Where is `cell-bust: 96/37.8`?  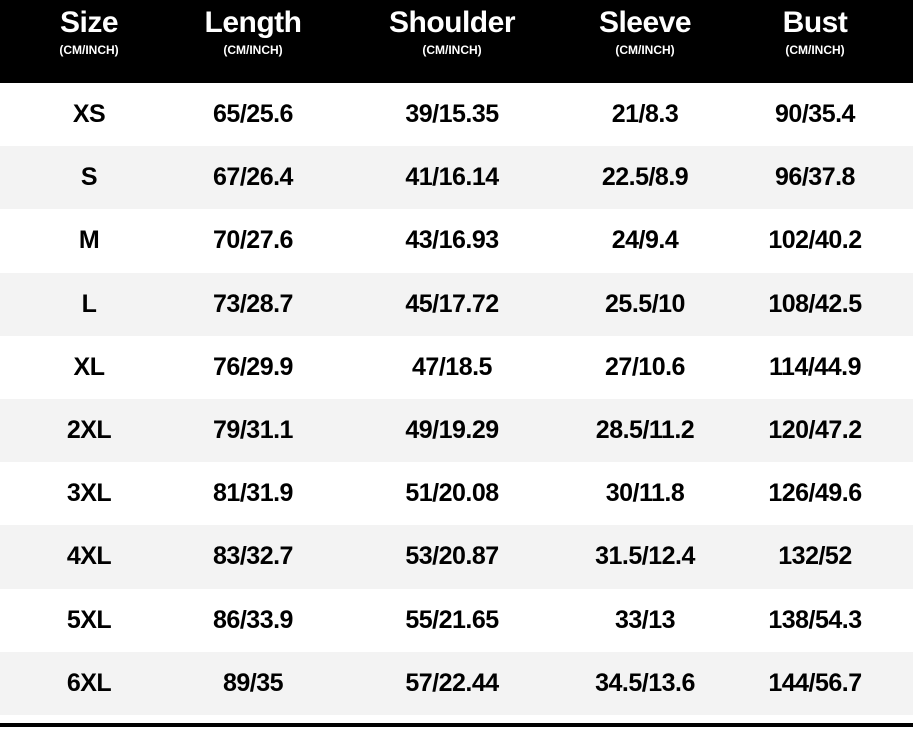 cell-bust: 96/37.8 is located at coordinates (815, 177).